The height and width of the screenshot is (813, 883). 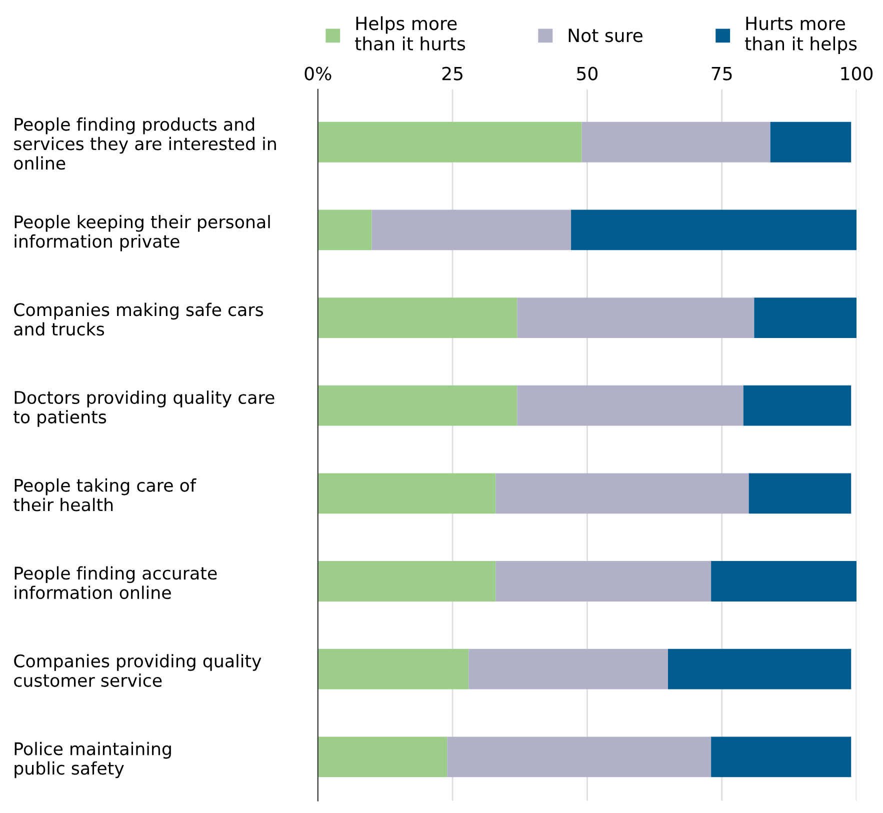 What do you see at coordinates (452, 73) in the screenshot?
I see `x-tick-label: 25` at bounding box center [452, 73].